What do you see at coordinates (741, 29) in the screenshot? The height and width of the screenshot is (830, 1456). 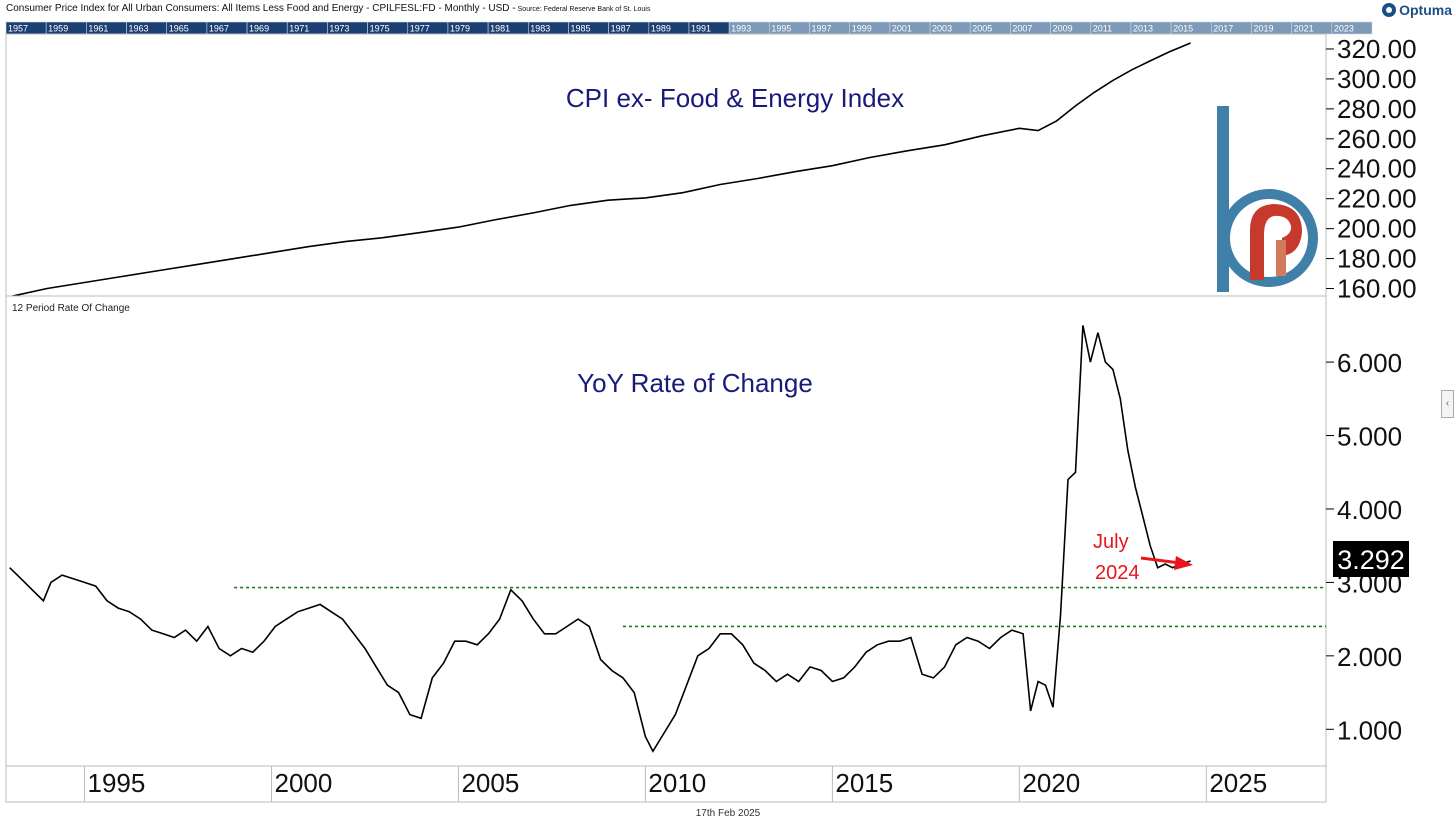 I see `timeline-year-label: 1993` at bounding box center [741, 29].